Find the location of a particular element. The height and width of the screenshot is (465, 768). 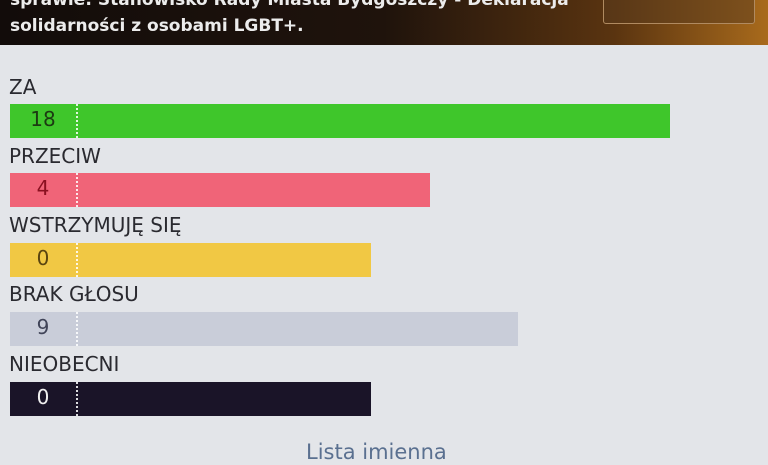

result-bar: 4 is located at coordinates (220, 190).